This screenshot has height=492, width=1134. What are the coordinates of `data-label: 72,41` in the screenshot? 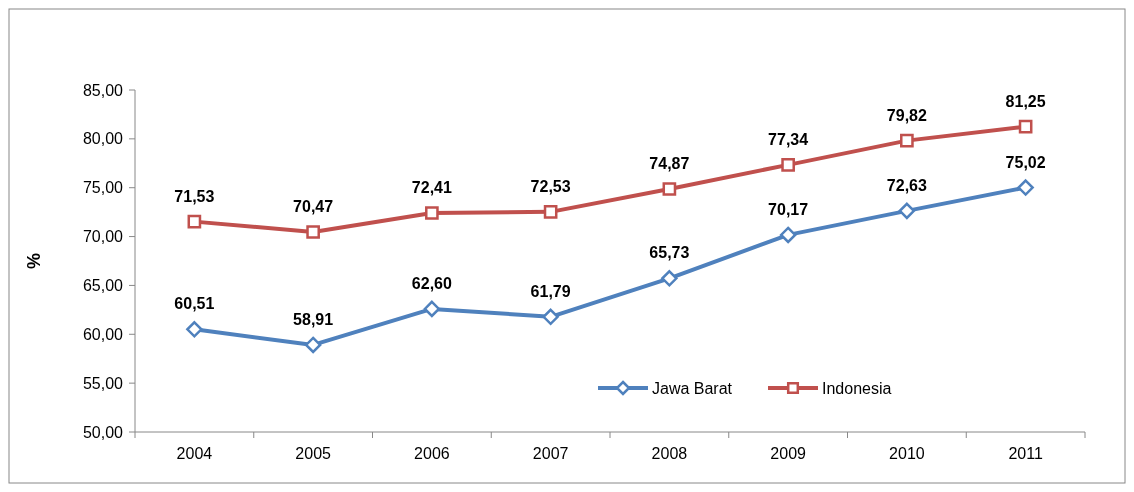 It's located at (431, 188).